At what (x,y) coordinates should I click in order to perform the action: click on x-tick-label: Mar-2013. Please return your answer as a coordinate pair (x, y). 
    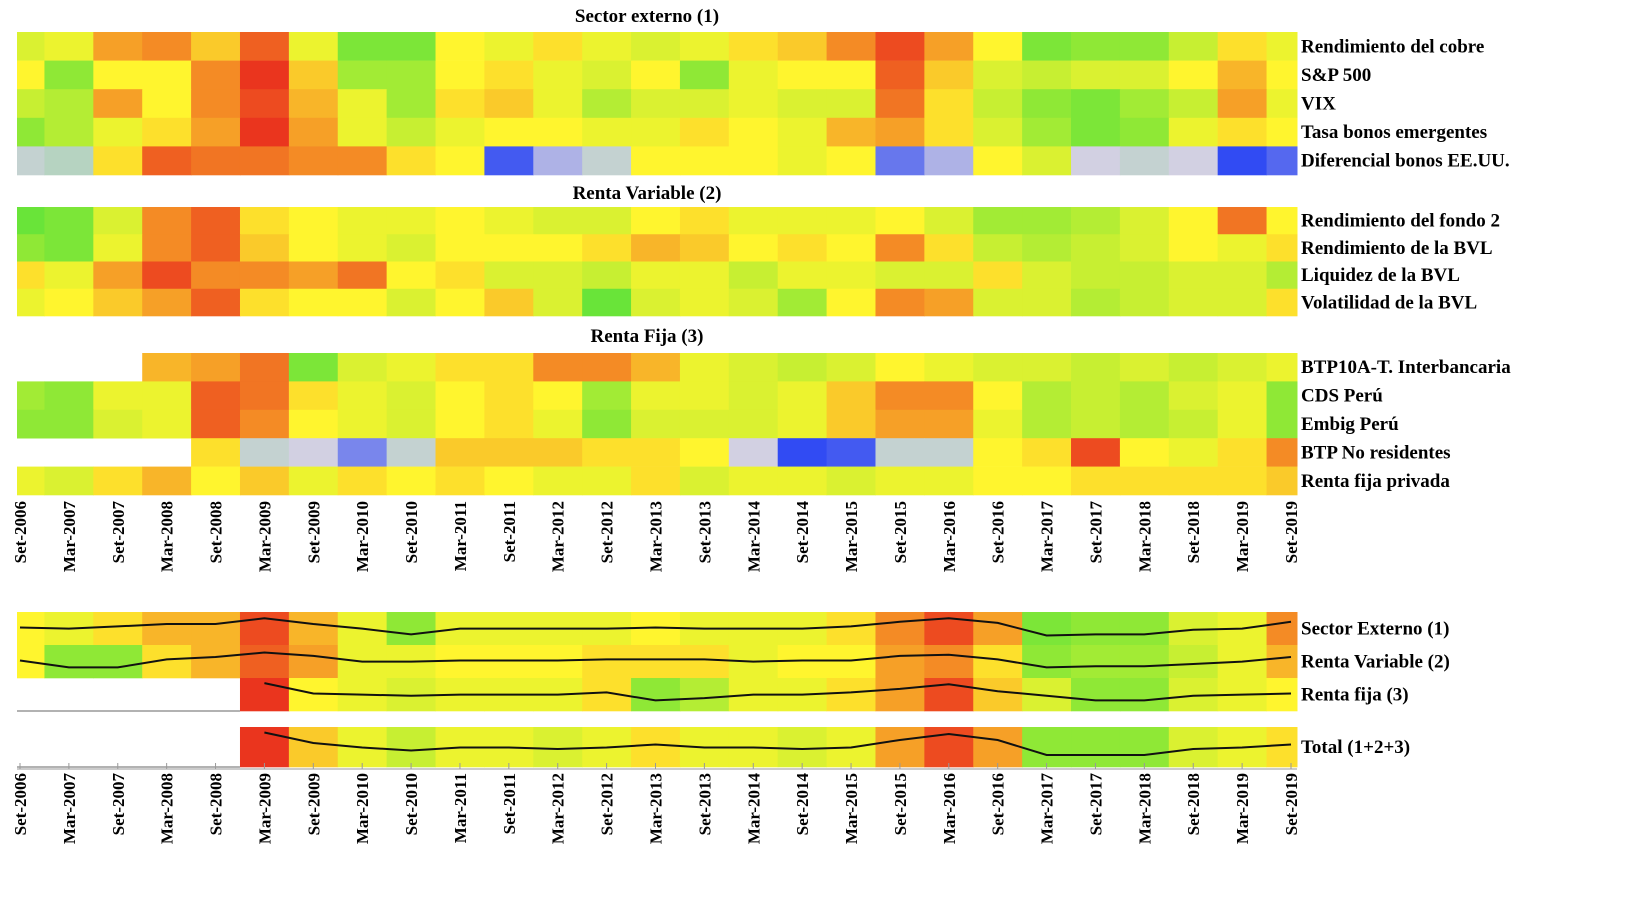
    Looking at the image, I should click on (656, 808).